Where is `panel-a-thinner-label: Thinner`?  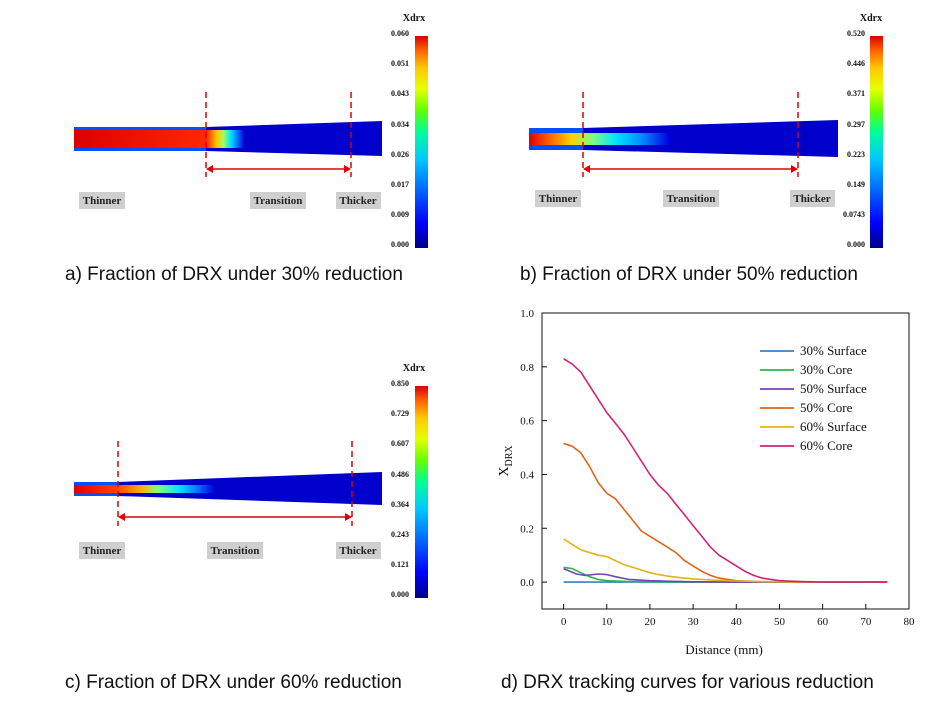
panel-a-thinner-label: Thinner is located at coordinates (102, 201).